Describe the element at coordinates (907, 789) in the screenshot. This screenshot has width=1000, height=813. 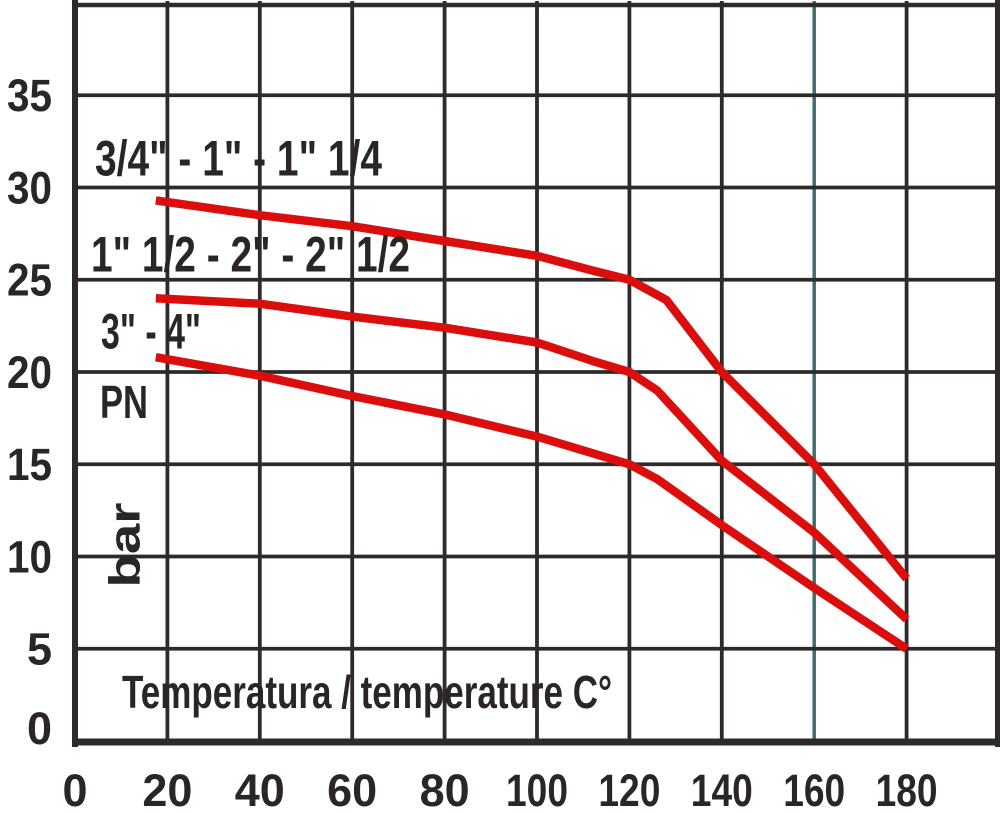
I see `x-tick-label-180: 180` at that location.